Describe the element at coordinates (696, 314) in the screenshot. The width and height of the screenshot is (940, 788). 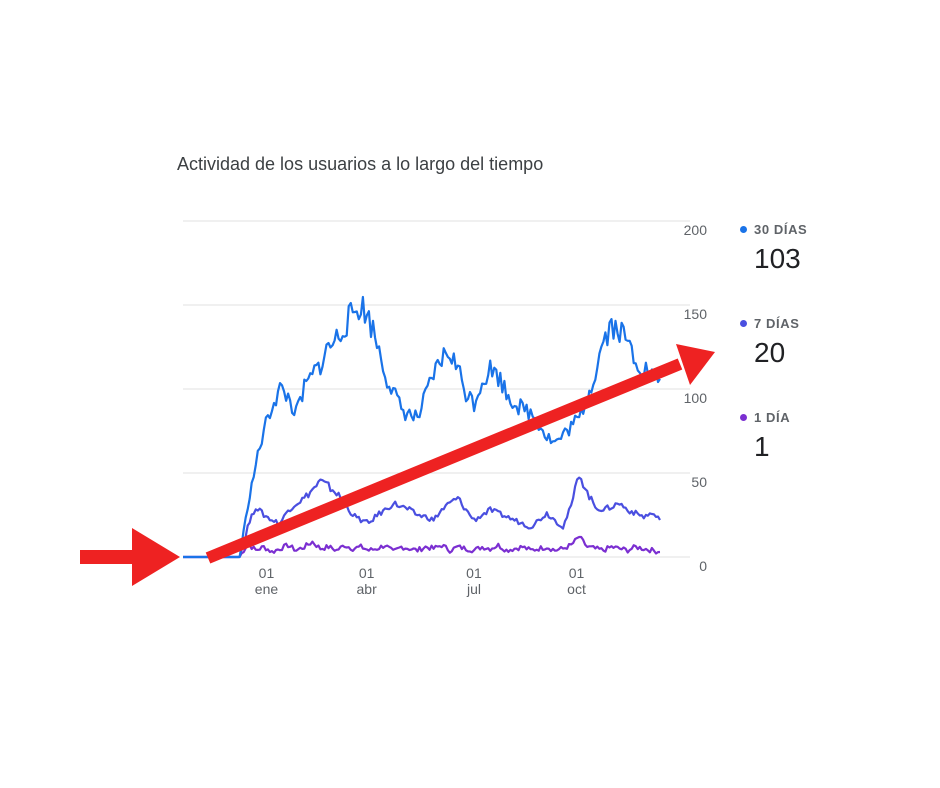
I see `y-tick-label: 150` at that location.